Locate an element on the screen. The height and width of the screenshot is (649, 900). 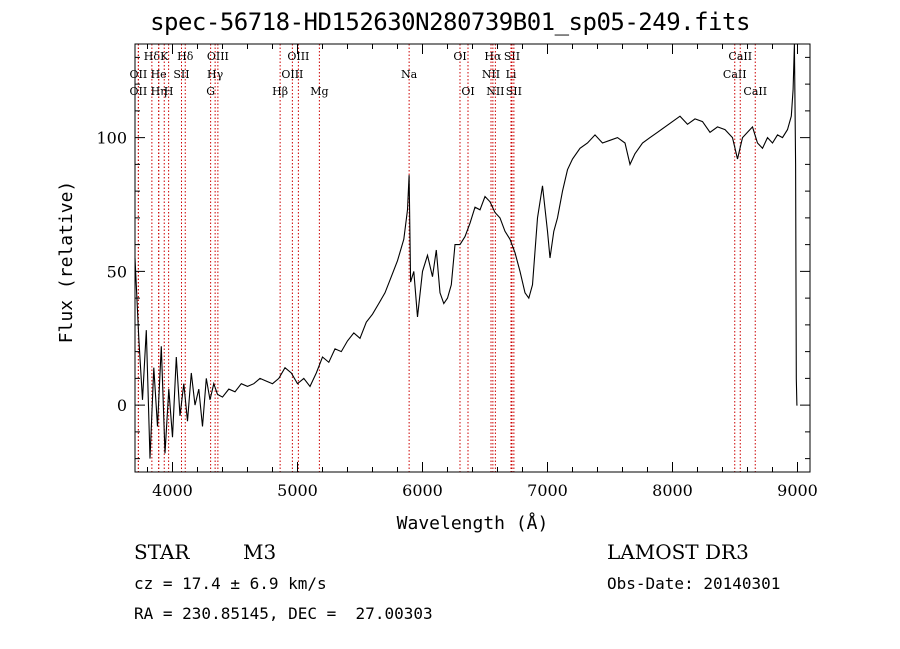
spectral-line-label: Hβ is located at coordinates (280, 91).